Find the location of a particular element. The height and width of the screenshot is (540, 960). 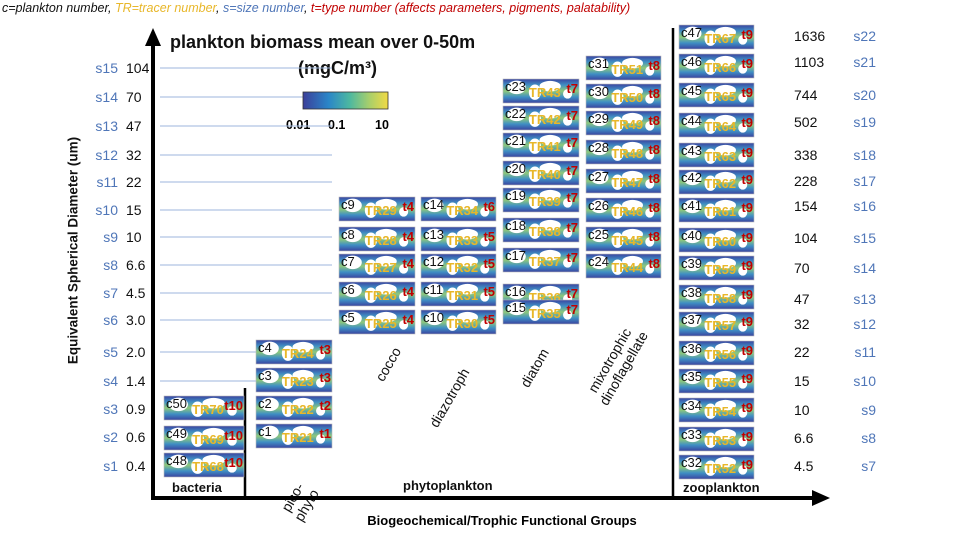

left-size-number: s15 is located at coordinates (106, 68).